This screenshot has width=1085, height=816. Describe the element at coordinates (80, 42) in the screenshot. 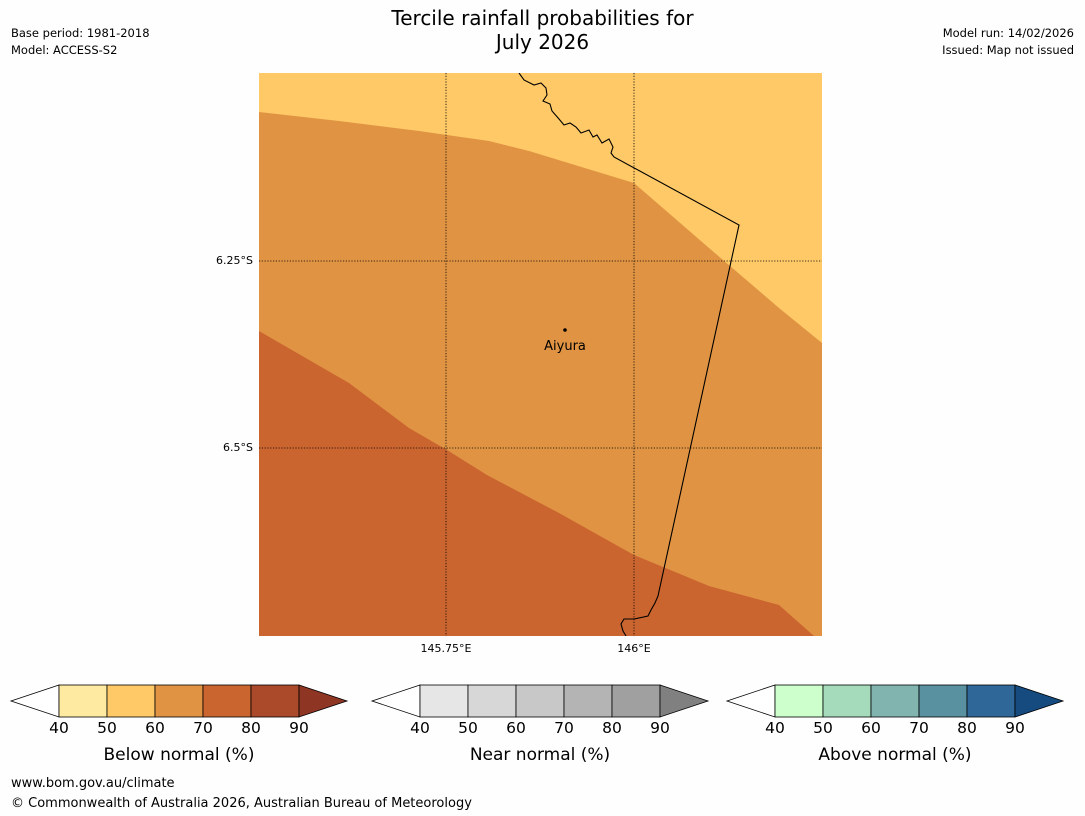

I see `meta-left: Base period: 1981-2018 Model: ACCESS-S2` at that location.